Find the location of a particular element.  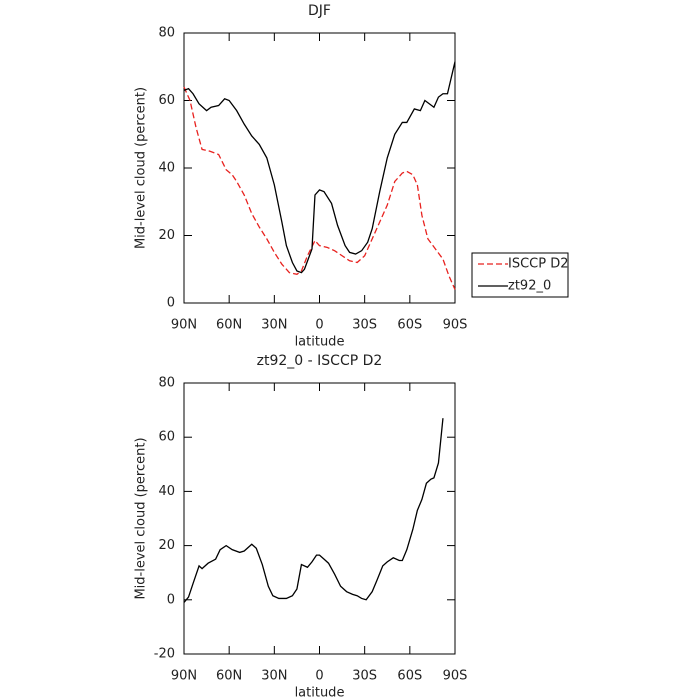

legend-label: ISCCP D2 is located at coordinates (538, 264).